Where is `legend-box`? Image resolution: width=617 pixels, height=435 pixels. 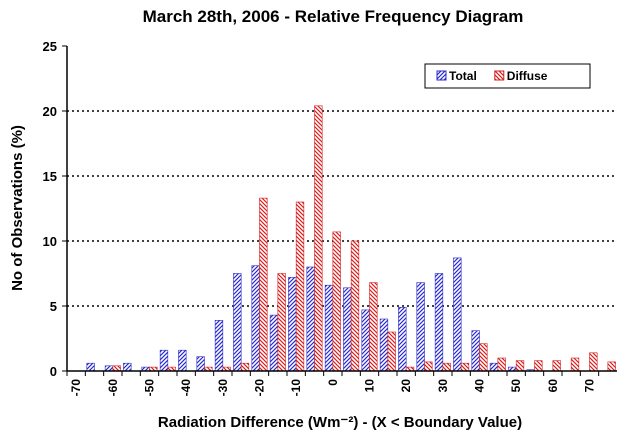
legend-box is located at coordinates (507, 76).